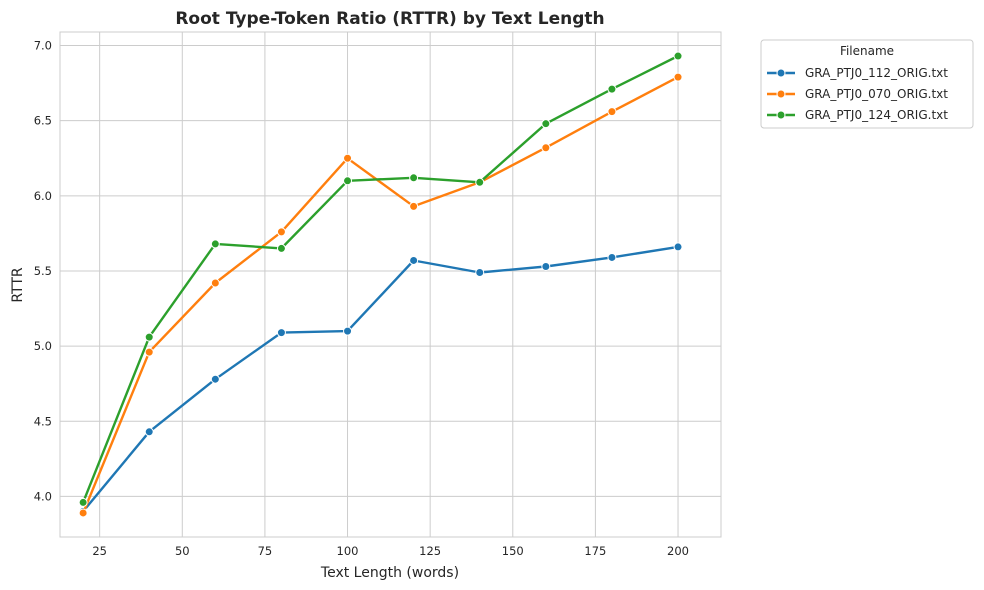 The height and width of the screenshot is (590, 984). Describe the element at coordinates (43, 46) in the screenshot. I see `y-tick-label: 7.0` at that location.